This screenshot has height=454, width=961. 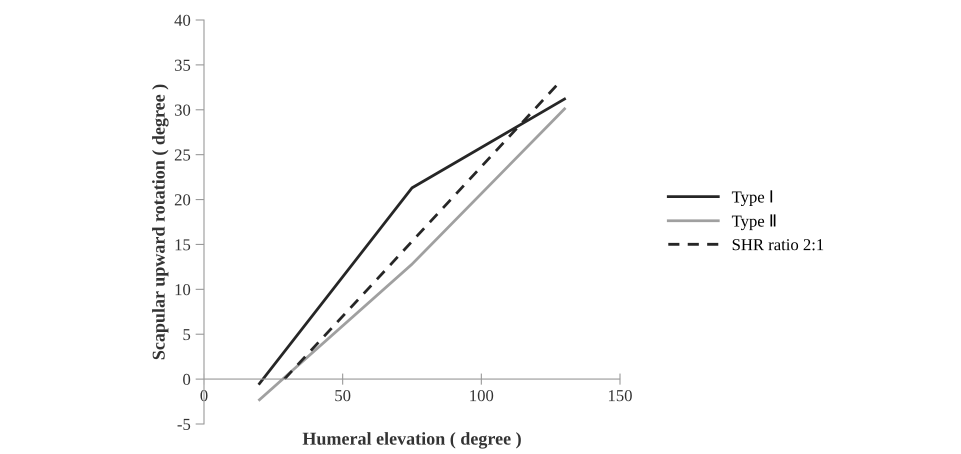 I want to click on x-tick-label: 0, so click(x=204, y=396).